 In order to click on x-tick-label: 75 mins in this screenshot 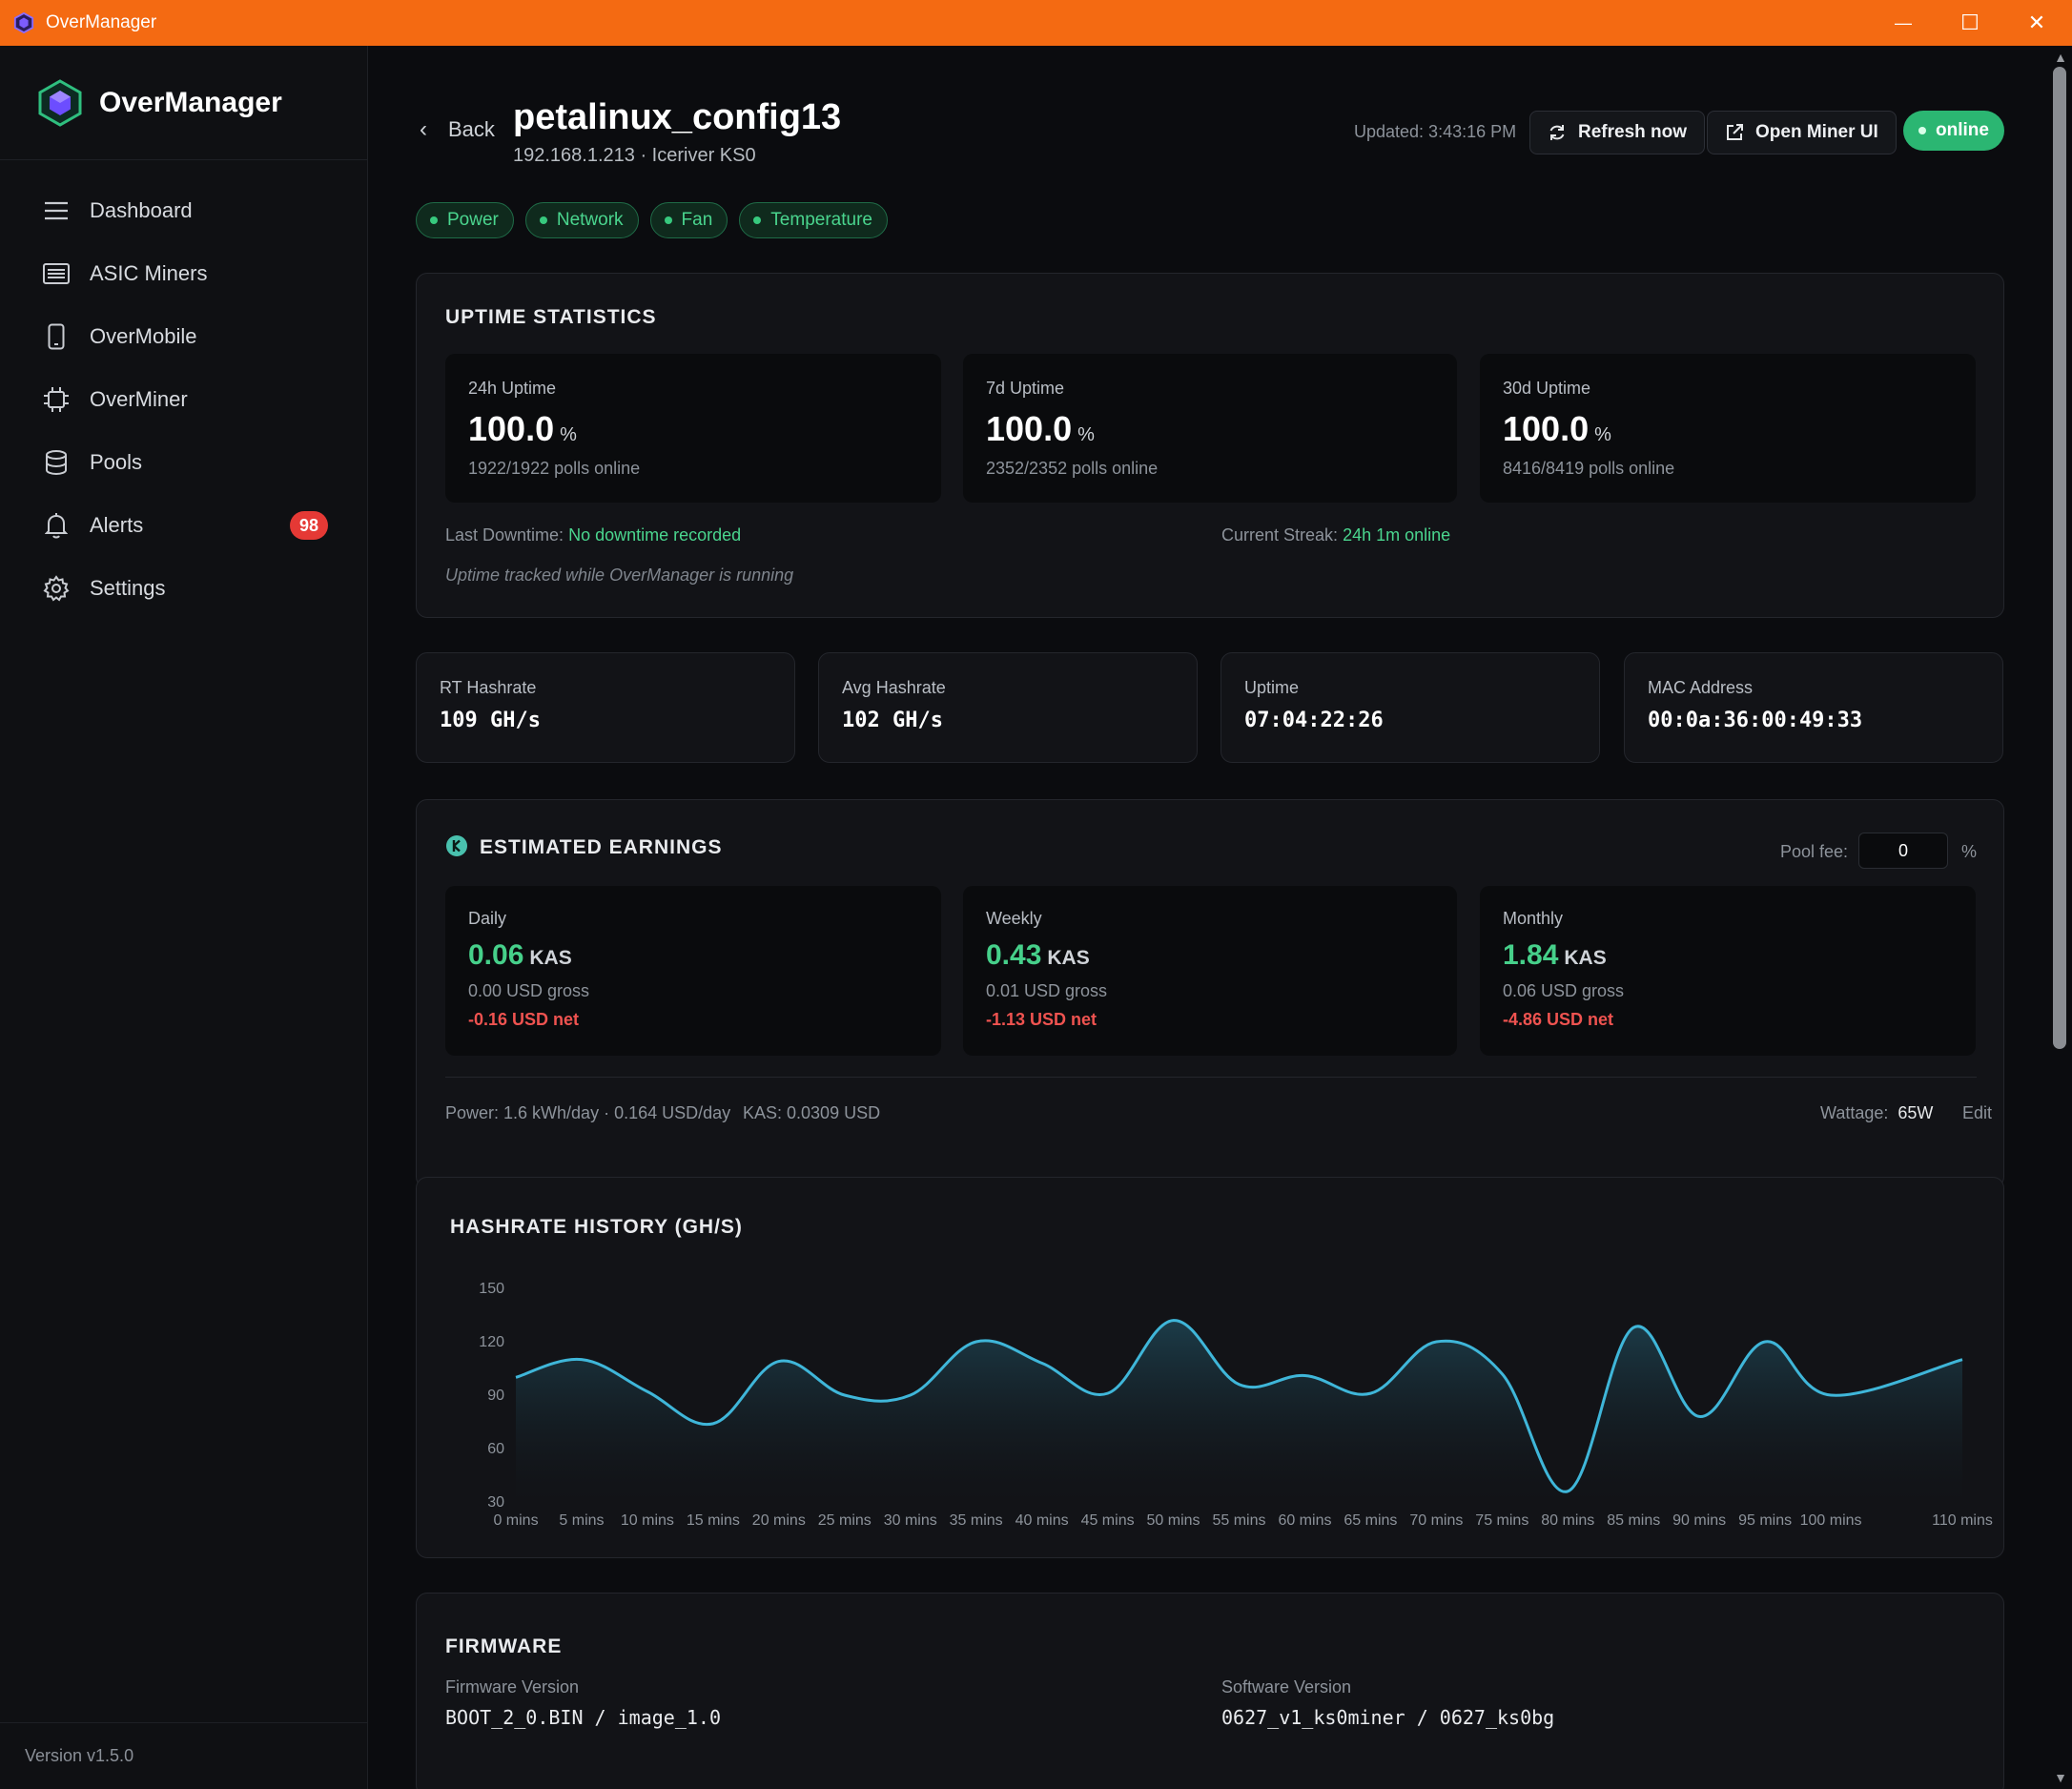, I will do `click(1502, 1520)`.